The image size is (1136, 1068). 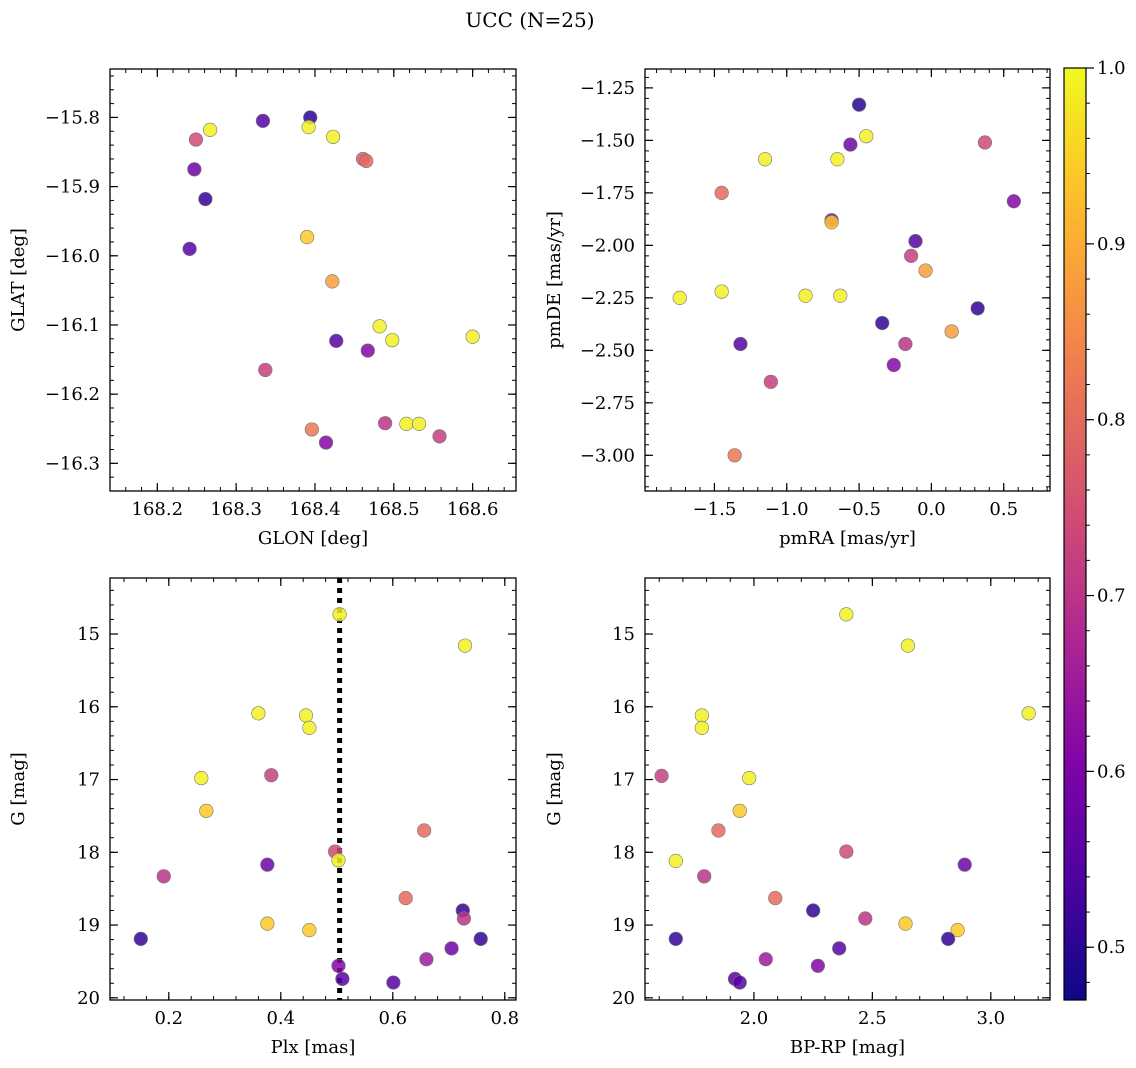 I want to click on x-tick-label: 0.5, so click(x=1003, y=509).